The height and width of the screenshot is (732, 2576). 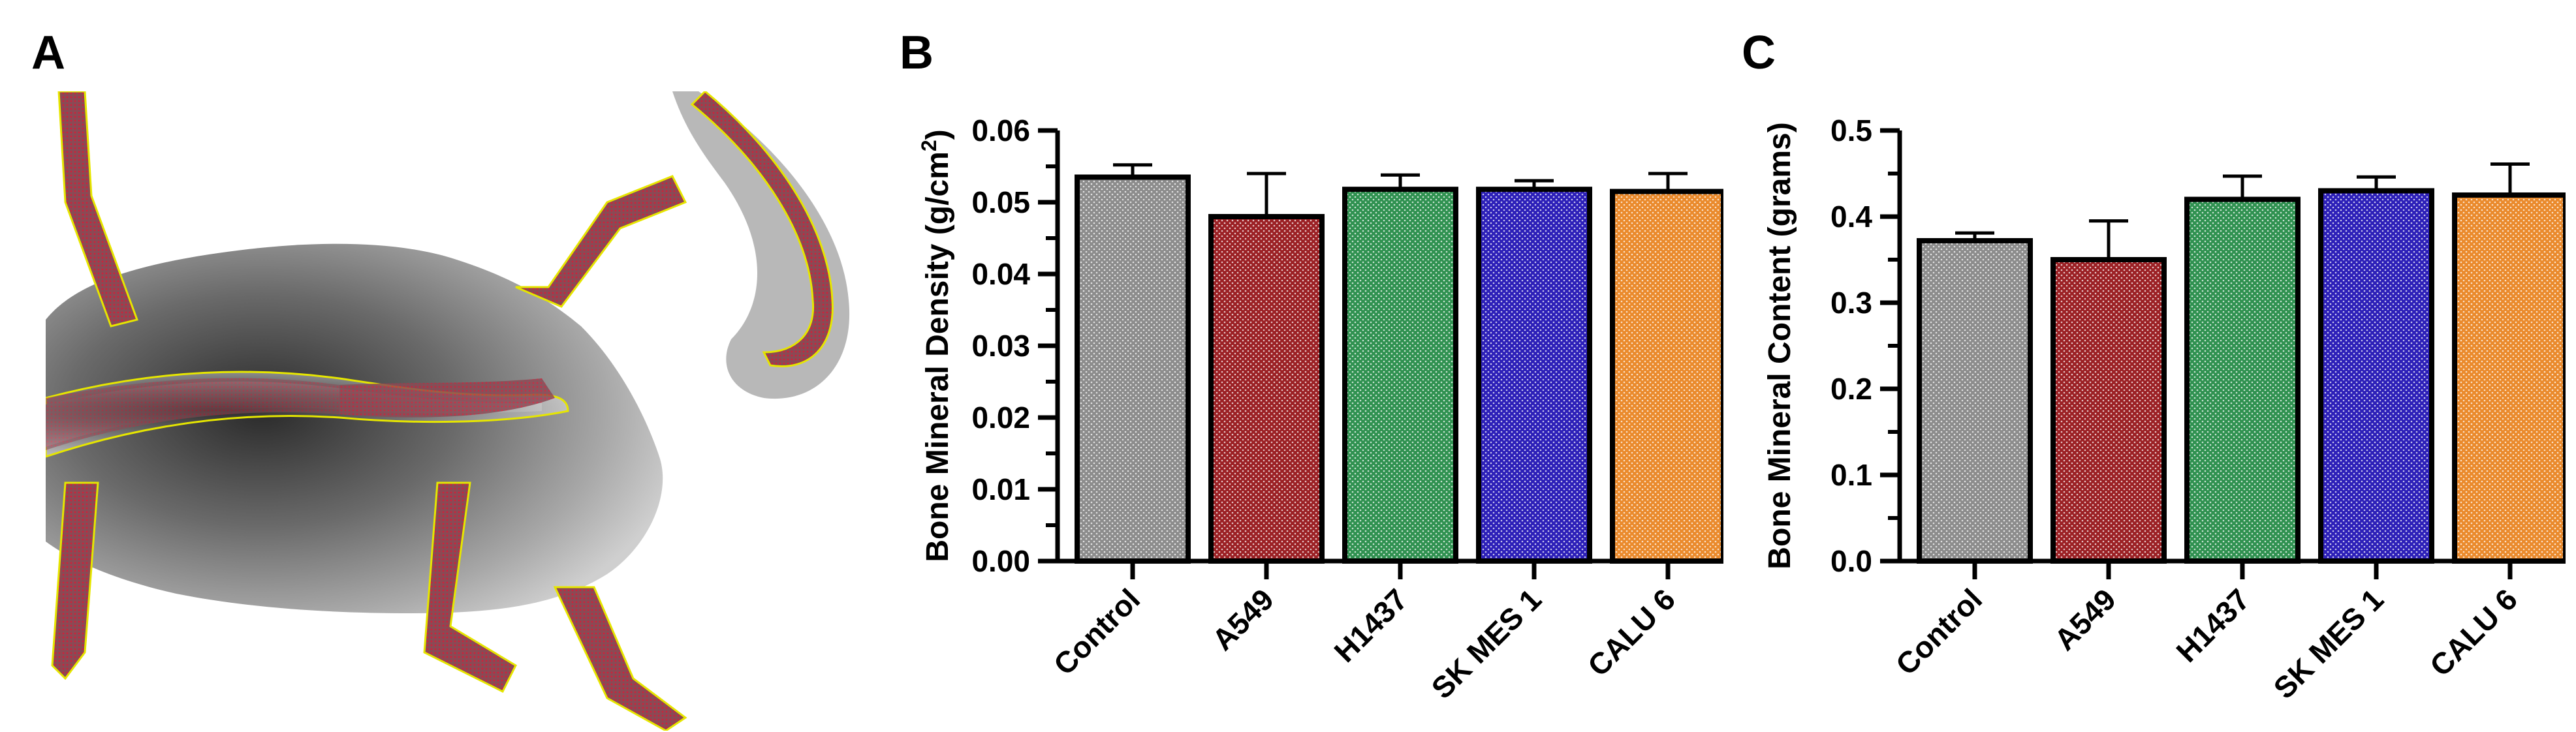 I want to click on mouse-tail, so click(x=761, y=245).